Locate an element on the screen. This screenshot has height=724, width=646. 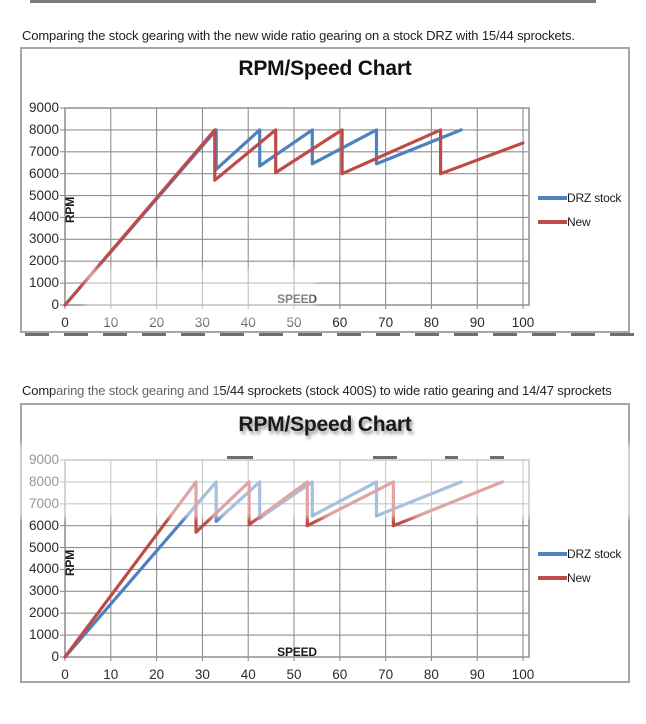
watermark-top-line is located at coordinates (313, 1).